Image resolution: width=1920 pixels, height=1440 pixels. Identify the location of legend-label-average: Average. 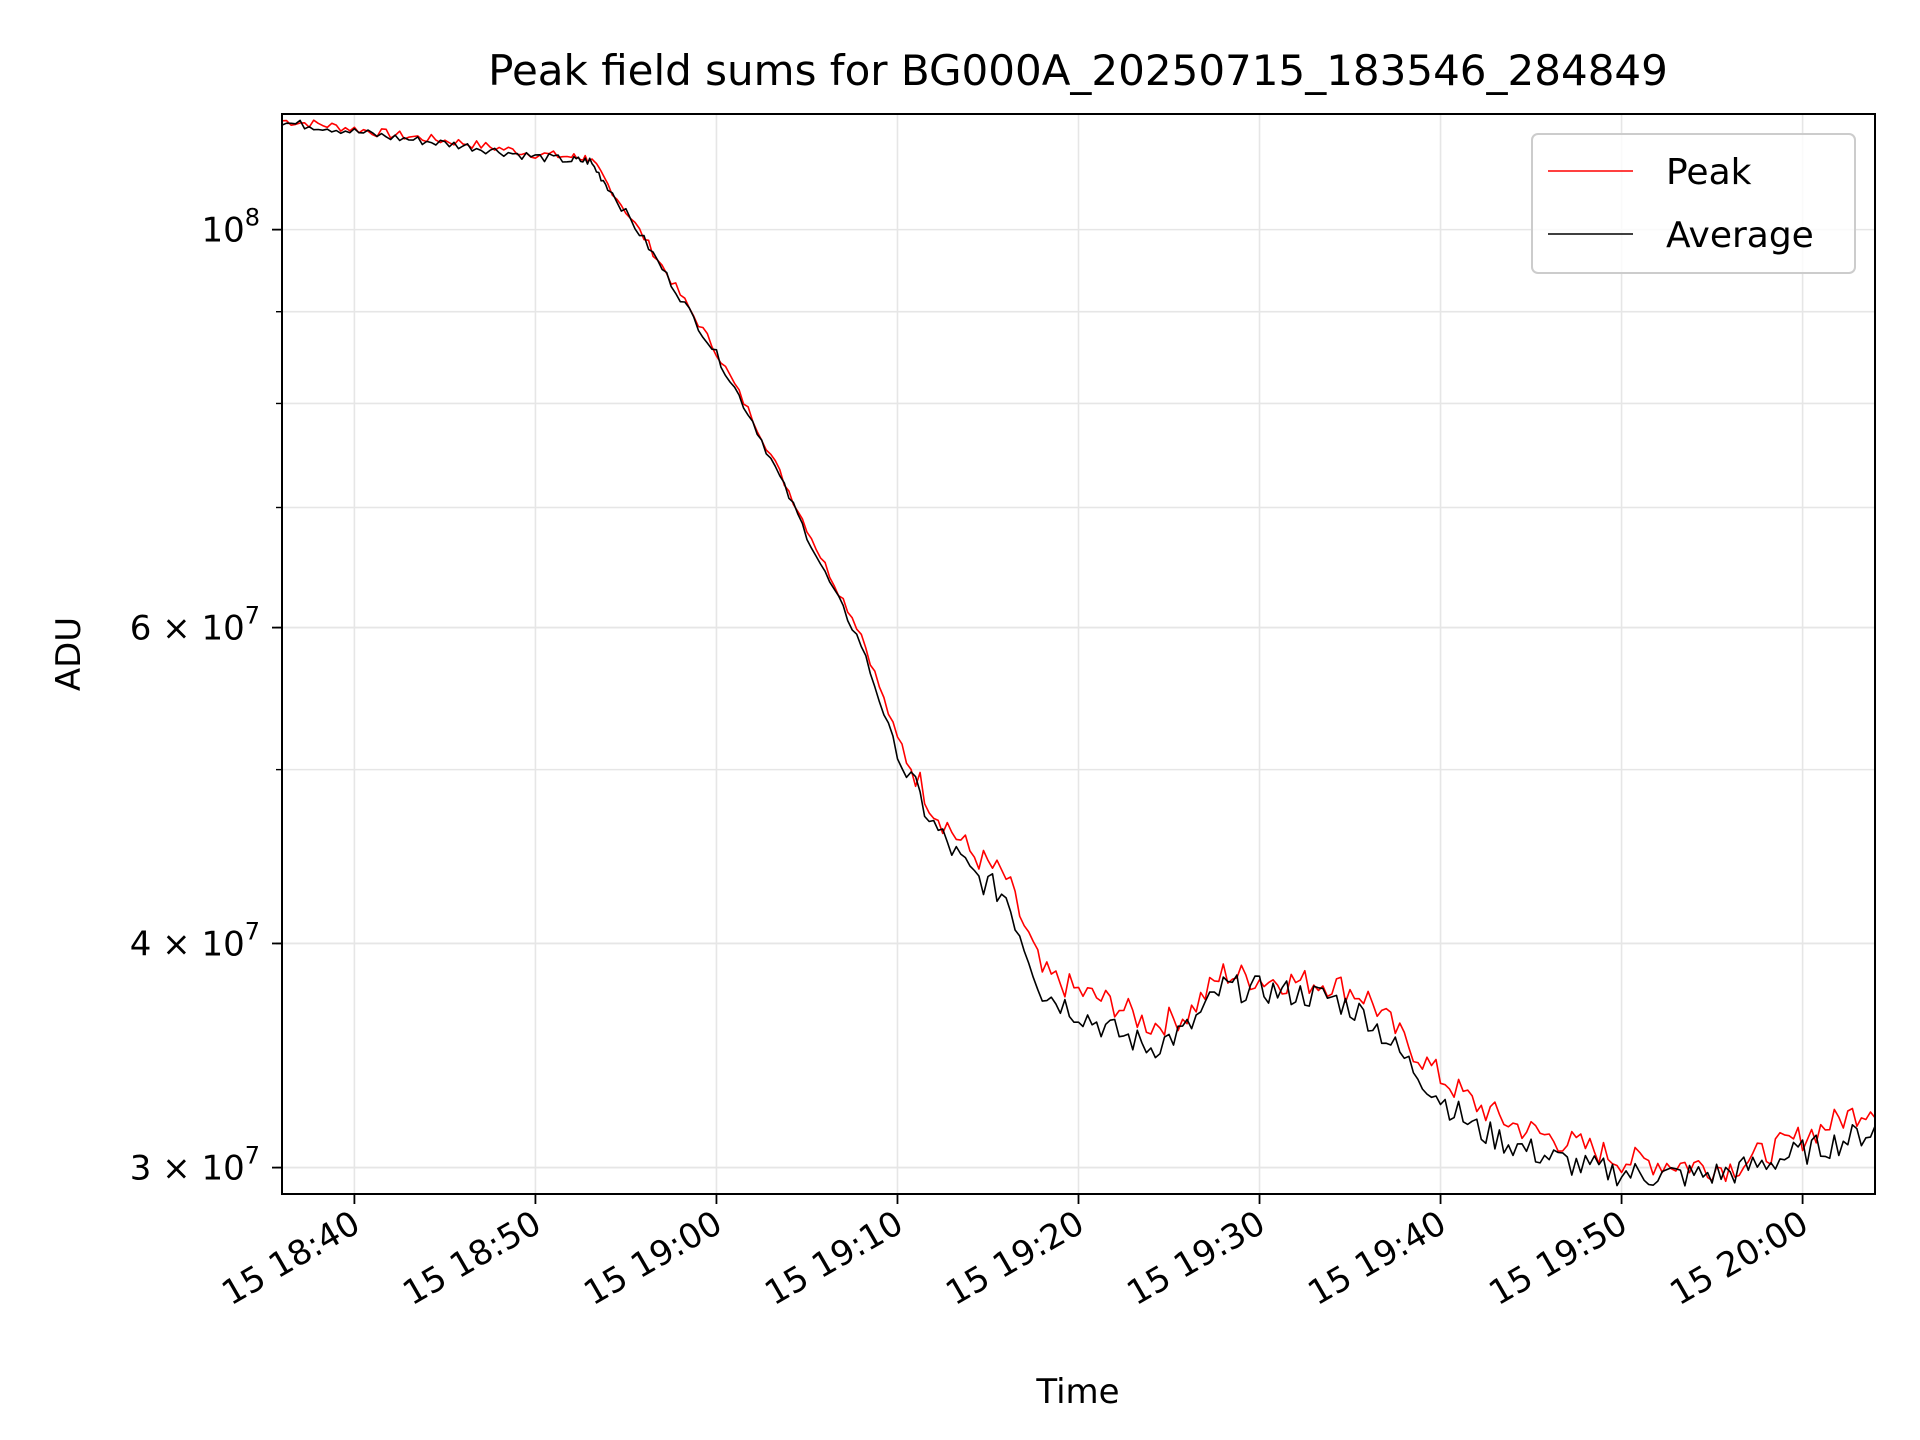
(1740, 235).